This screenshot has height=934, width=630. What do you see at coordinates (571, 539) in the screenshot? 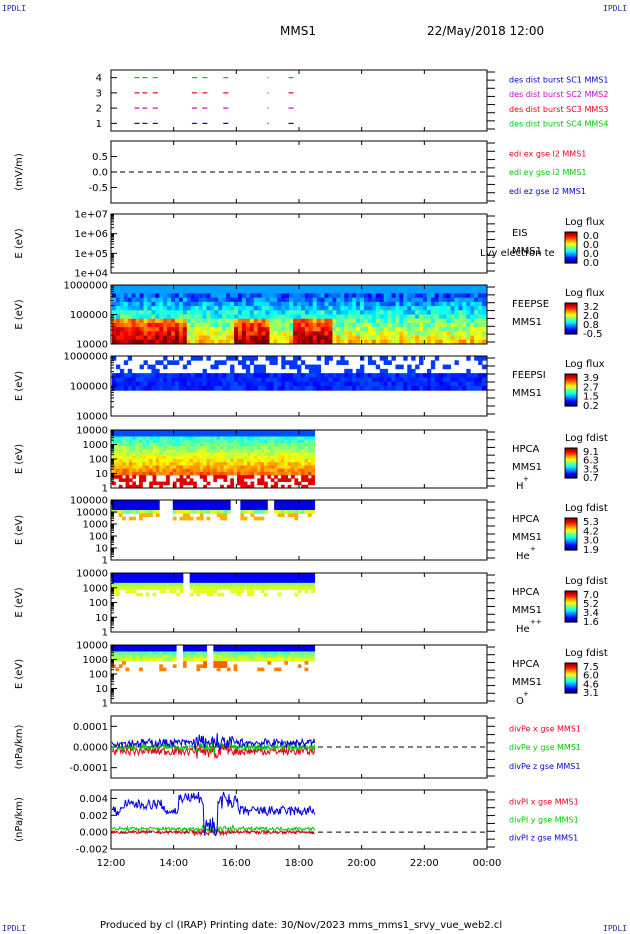
I see `hpca_he-colorbar-cell` at bounding box center [571, 539].